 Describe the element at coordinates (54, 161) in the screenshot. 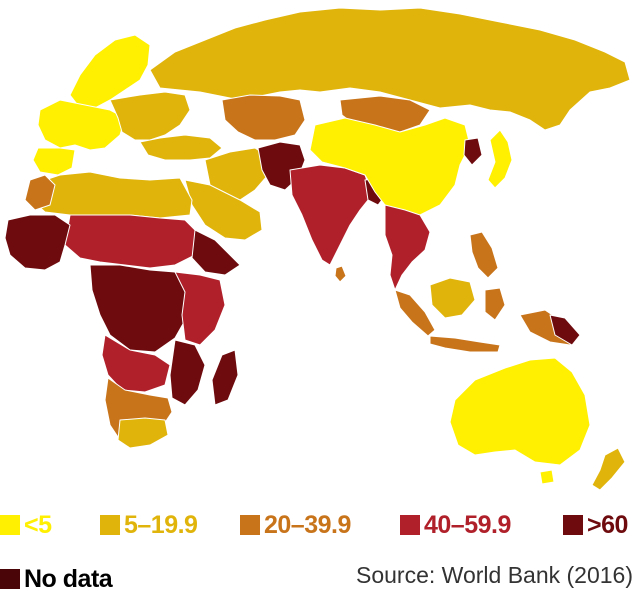

I see `region-iberia` at that location.